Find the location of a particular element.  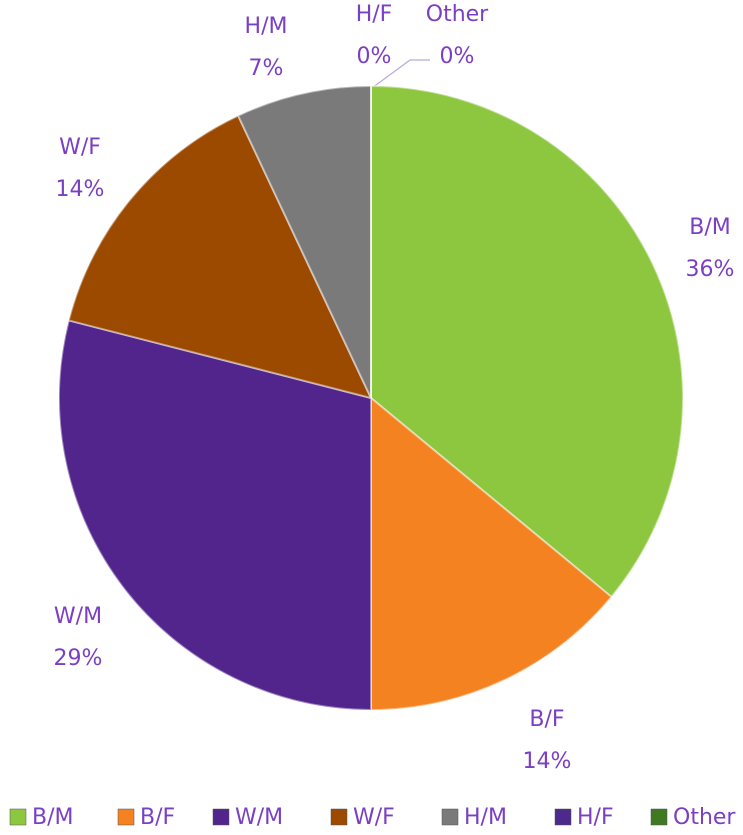

slice-label: Other is located at coordinates (457, 14).